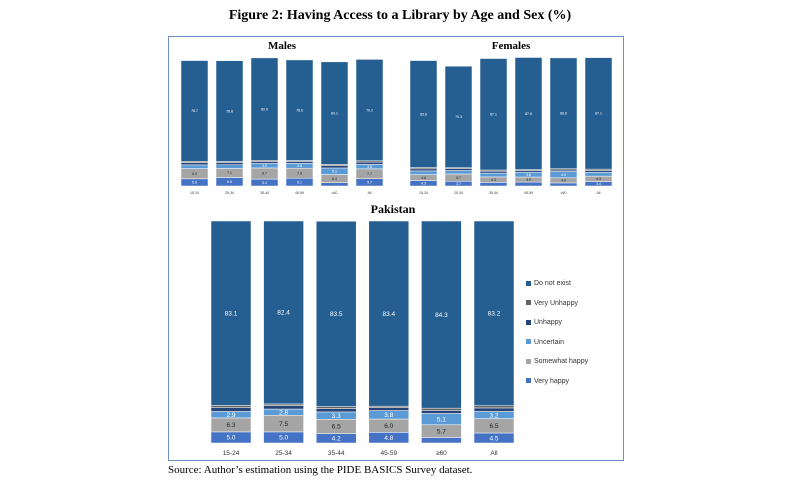 Image resolution: width=800 pixels, height=480 pixels. I want to click on legend-item: Very happy, so click(547, 381).